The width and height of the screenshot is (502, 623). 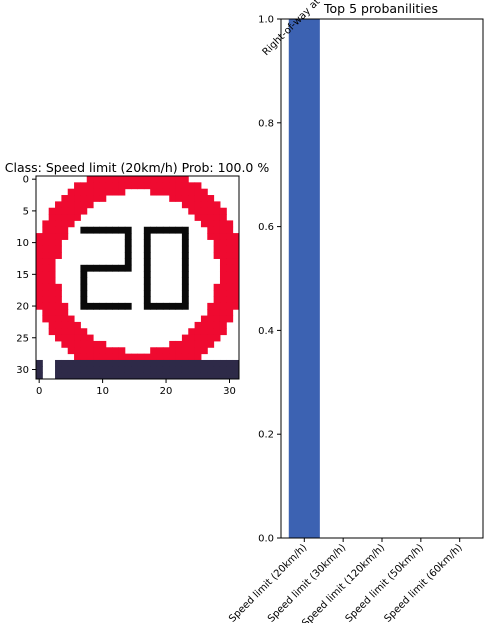 I want to click on image-x-tick-label: 30, so click(x=229, y=391).